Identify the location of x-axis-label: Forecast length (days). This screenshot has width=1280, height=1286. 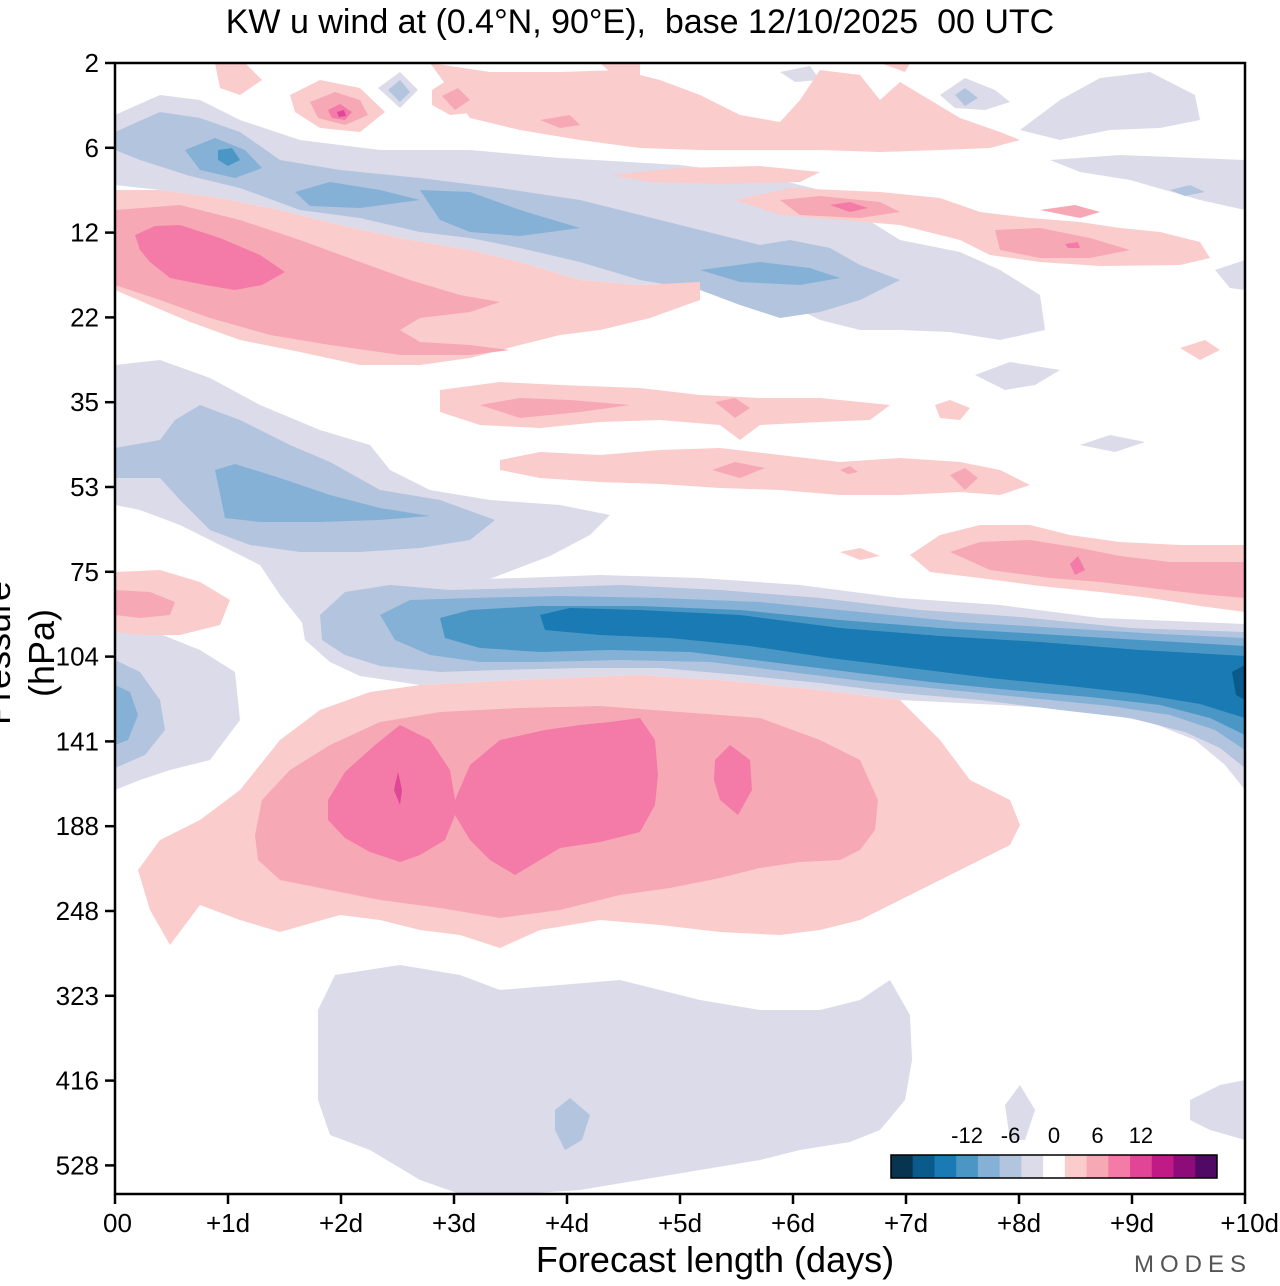
(715, 1259).